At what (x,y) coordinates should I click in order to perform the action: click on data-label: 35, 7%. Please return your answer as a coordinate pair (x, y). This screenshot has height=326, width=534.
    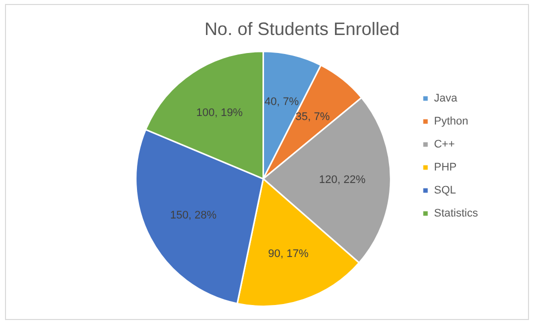
    Looking at the image, I should click on (313, 117).